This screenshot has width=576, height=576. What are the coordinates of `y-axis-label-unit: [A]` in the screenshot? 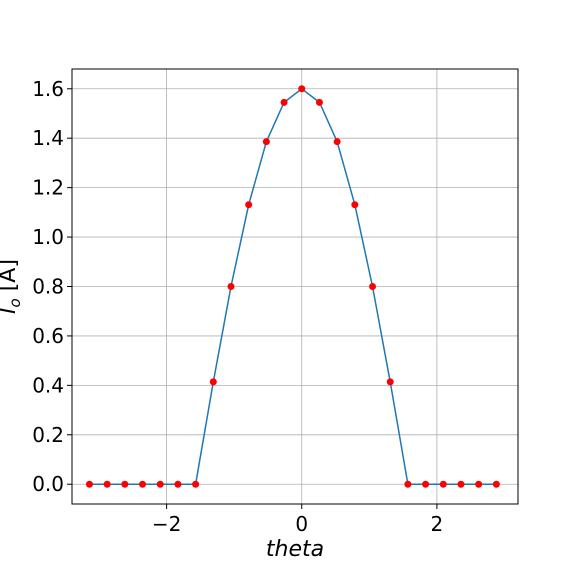 It's located at (10, 278).